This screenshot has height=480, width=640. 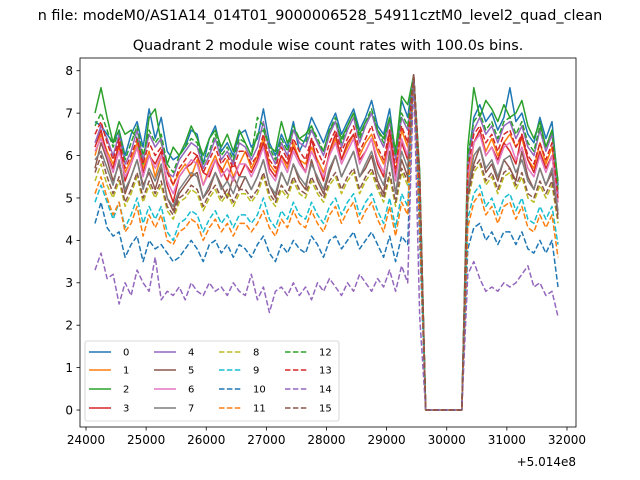 I want to click on y-tick-label: 2, so click(x=69, y=326).